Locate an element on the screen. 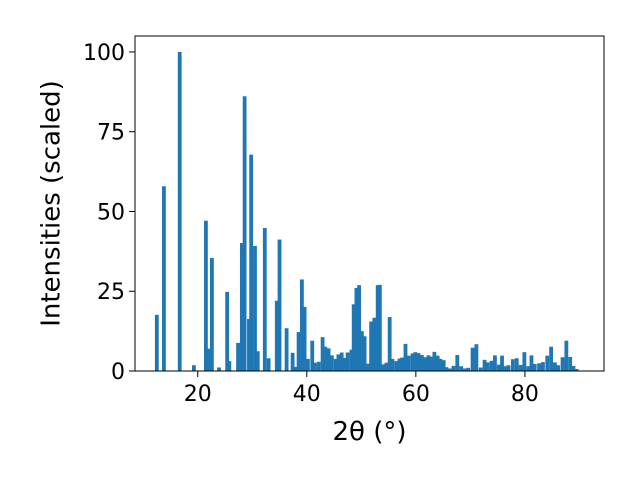 The height and width of the screenshot is (480, 640). x-tick-label: 80 is located at coordinates (525, 394).